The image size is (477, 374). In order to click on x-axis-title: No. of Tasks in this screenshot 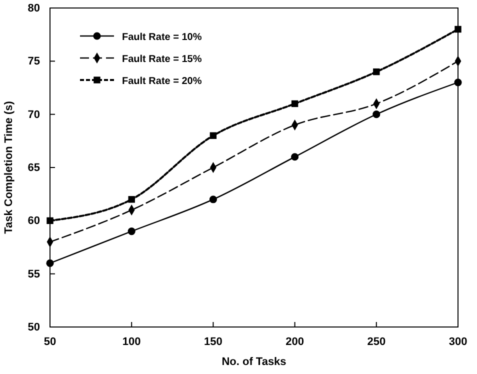, I will do `click(254, 362)`.